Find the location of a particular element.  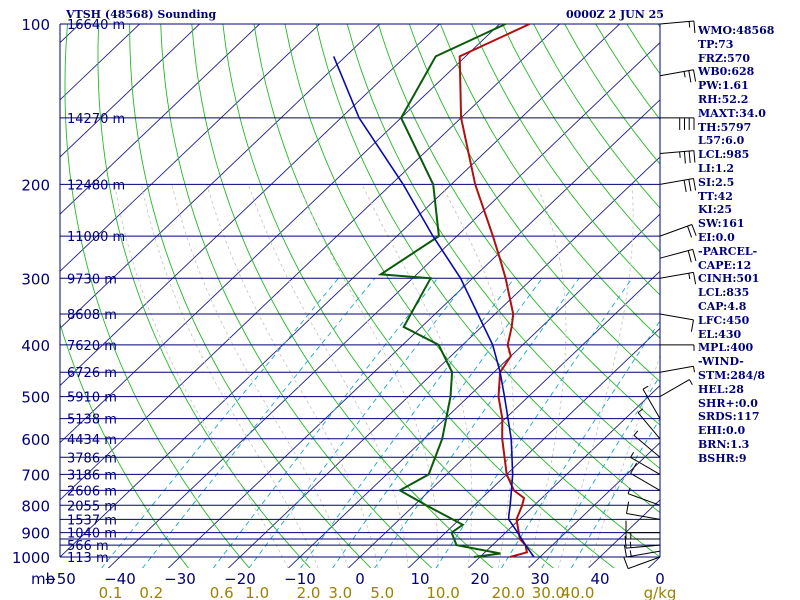

station-title: VTSH (48568) Sounding is located at coordinates (141, 14).